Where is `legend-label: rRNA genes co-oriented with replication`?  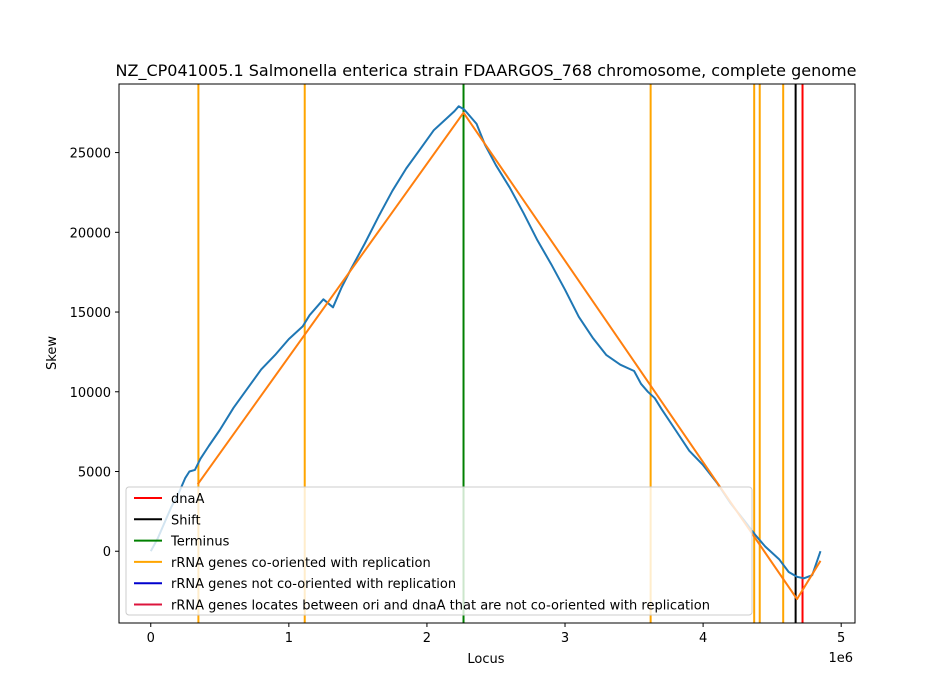 legend-label: rRNA genes co-oriented with replication is located at coordinates (301, 563).